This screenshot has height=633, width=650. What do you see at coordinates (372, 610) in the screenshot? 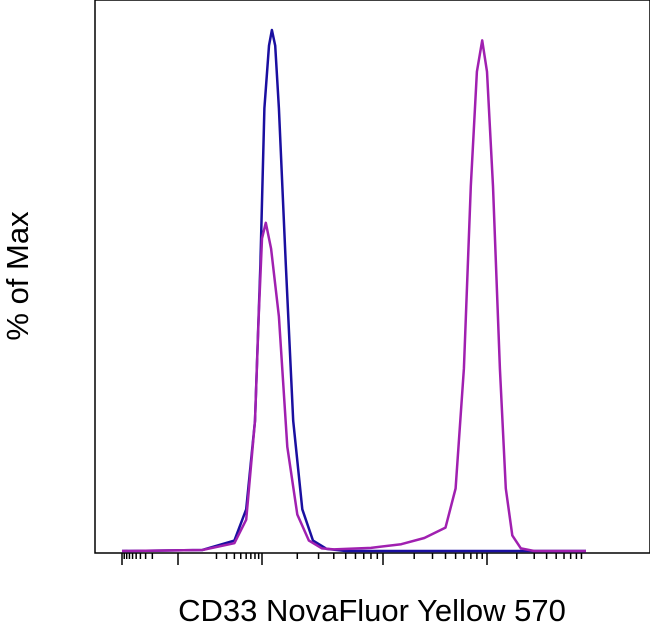
I see `x-axis-label: CD33 NovaFluor Yellow 570` at bounding box center [372, 610].